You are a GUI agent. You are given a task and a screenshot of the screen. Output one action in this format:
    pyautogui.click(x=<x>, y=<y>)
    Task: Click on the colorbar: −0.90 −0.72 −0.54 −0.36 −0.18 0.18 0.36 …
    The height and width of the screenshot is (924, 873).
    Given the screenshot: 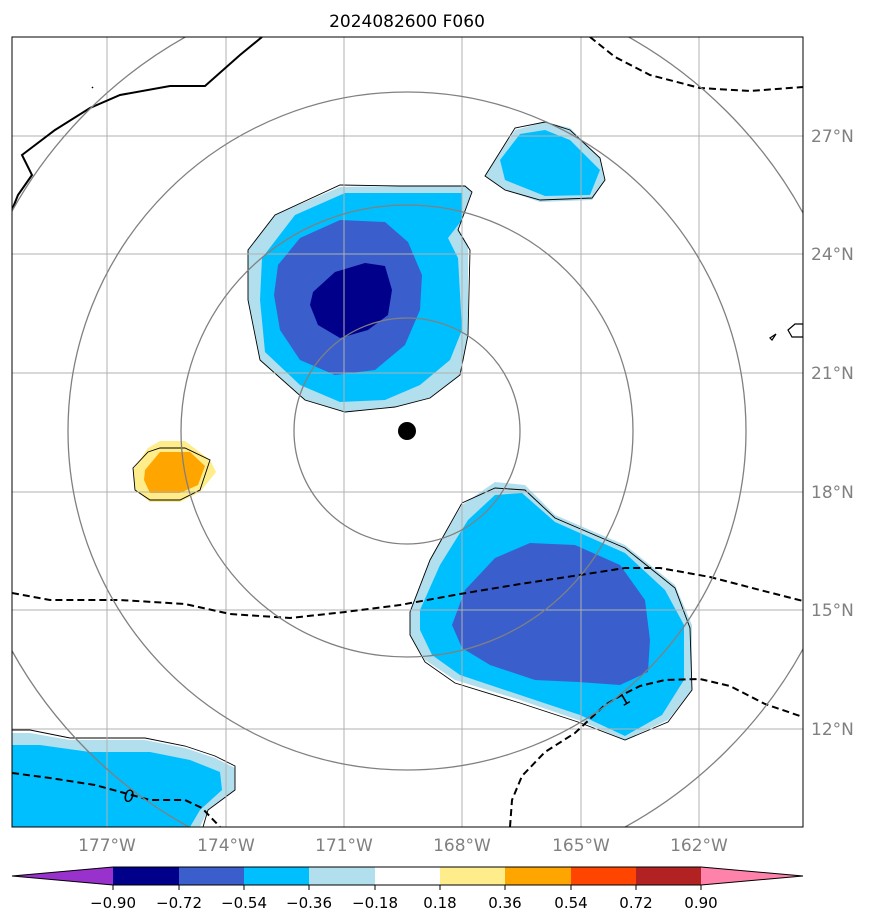 What is the action you would take?
    pyautogui.click(x=407, y=889)
    